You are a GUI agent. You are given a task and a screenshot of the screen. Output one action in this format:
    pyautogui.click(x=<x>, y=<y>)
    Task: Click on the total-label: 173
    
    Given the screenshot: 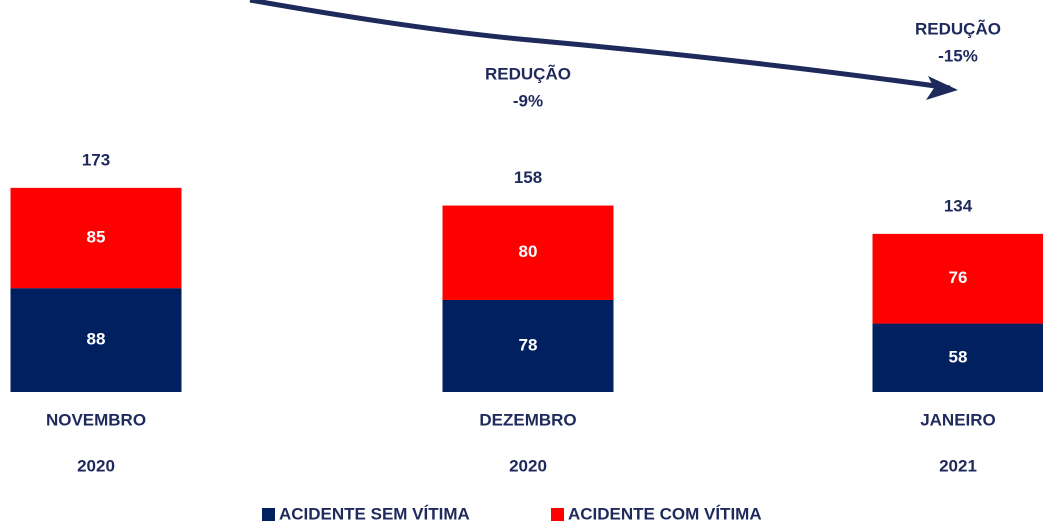 What is the action you would take?
    pyautogui.click(x=96, y=159)
    